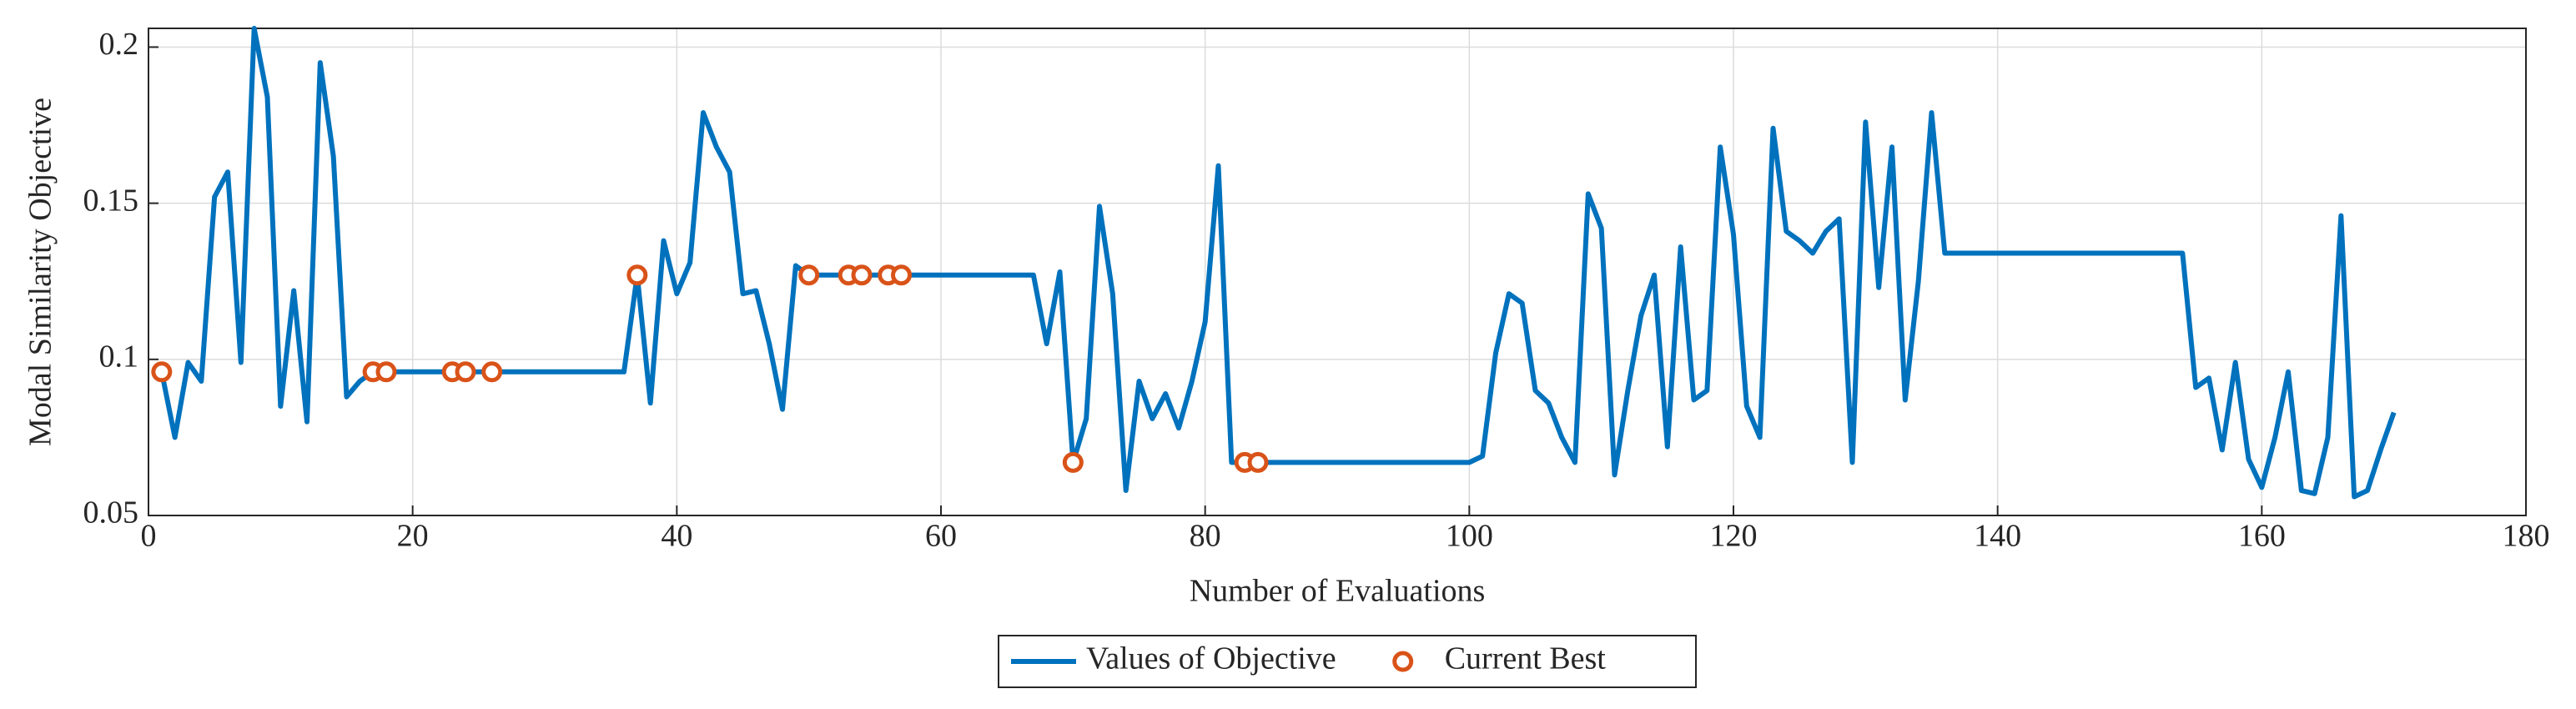 Image resolution: width=2576 pixels, height=709 pixels. I want to click on x-tick-label: 0, so click(149, 536).